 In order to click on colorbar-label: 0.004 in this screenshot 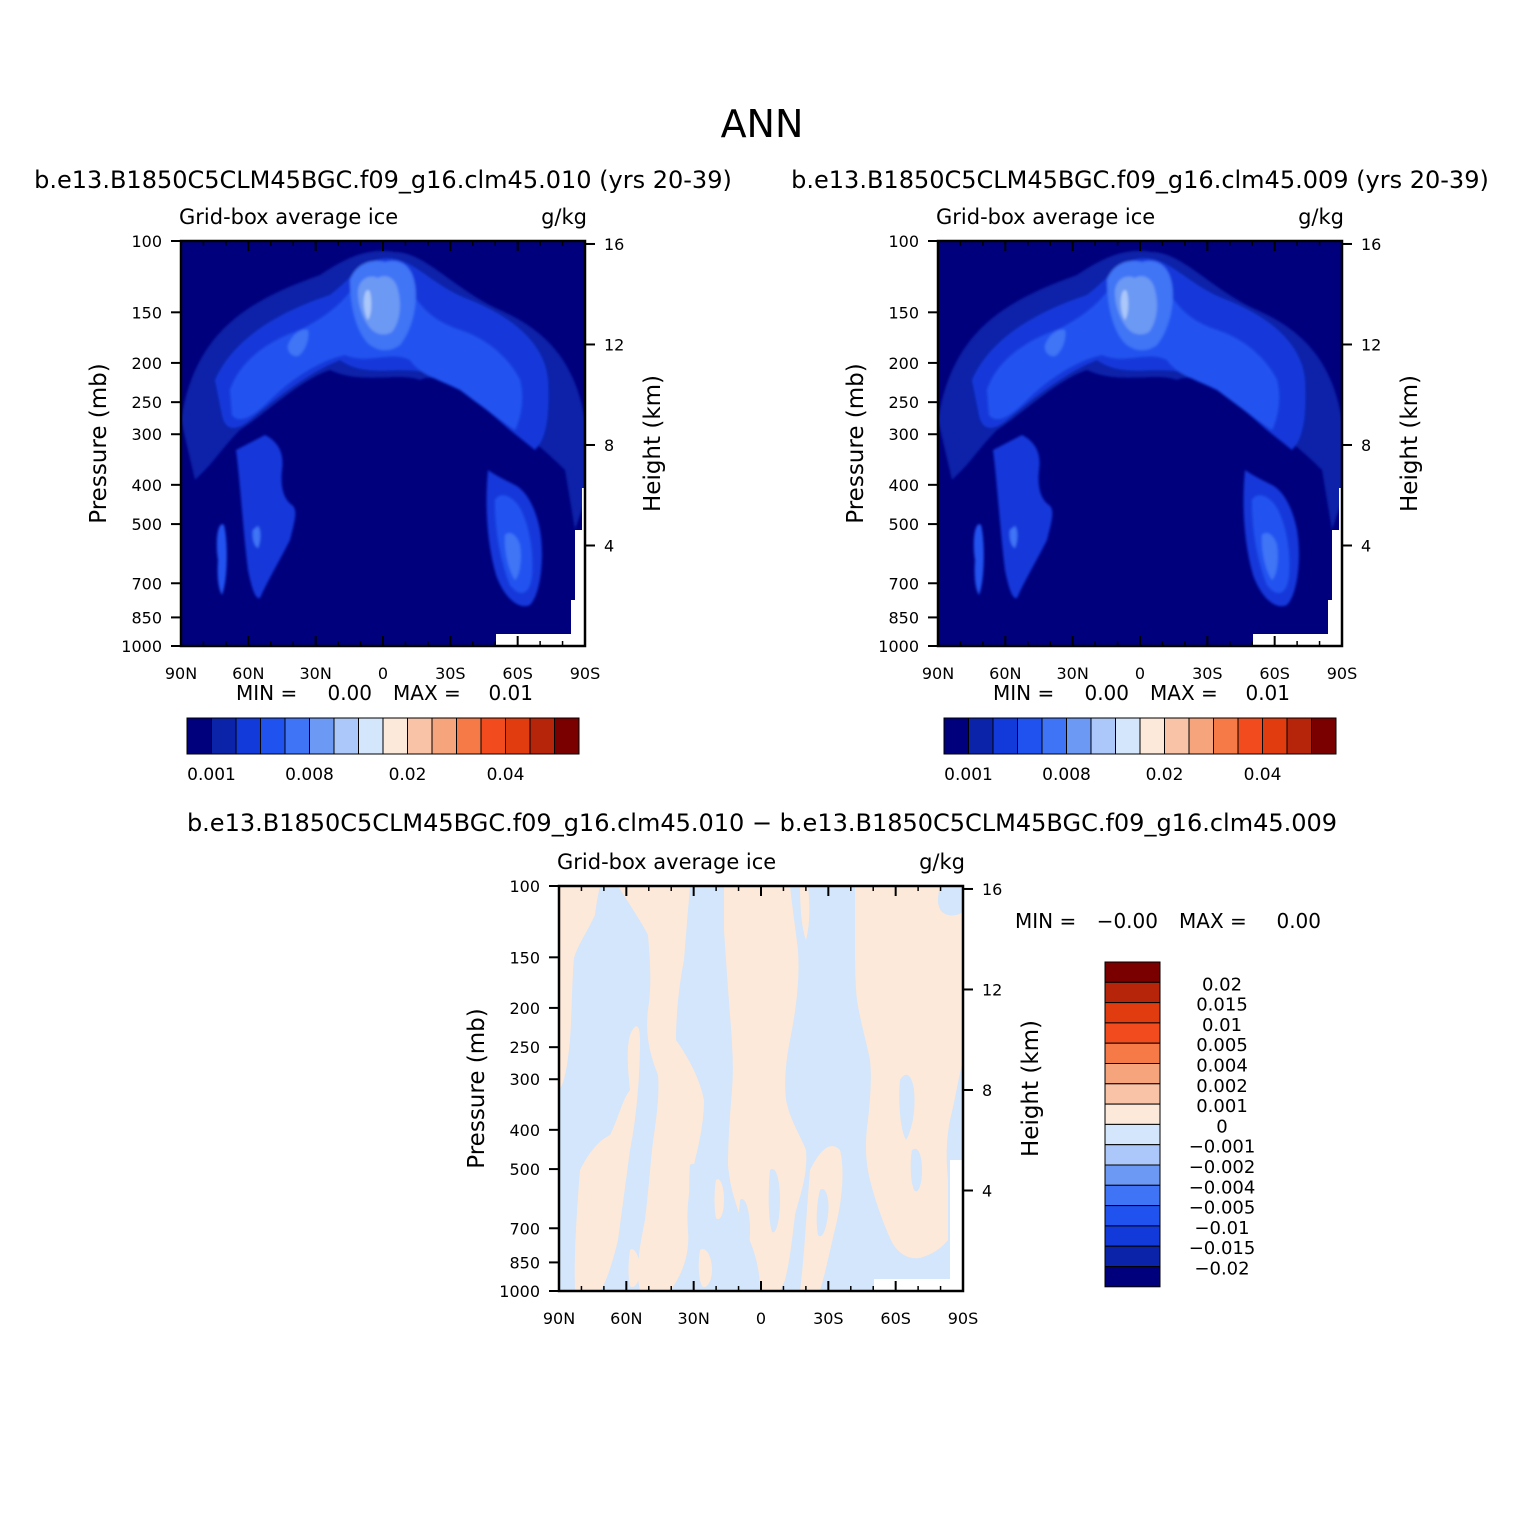, I will do `click(1222, 1066)`.